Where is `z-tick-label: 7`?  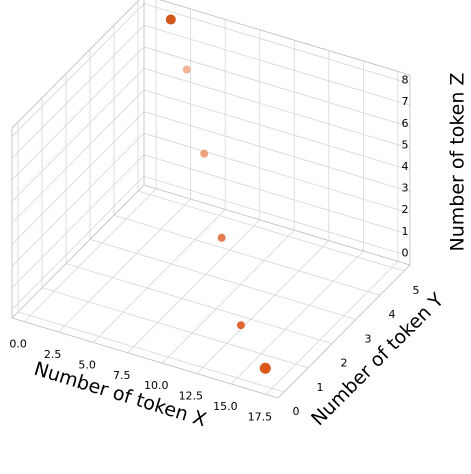 z-tick-label: 7 is located at coordinates (405, 101).